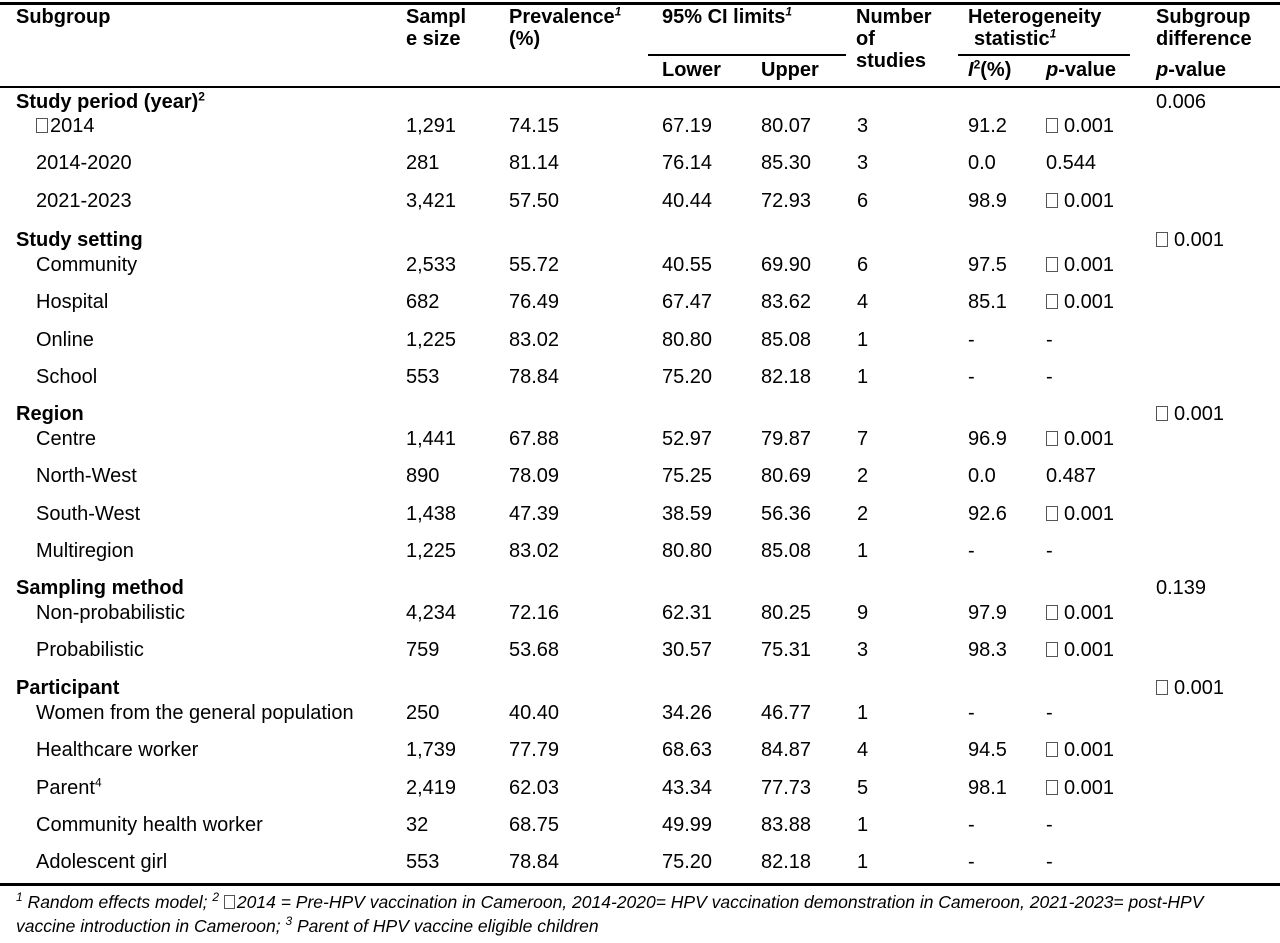  I want to click on row-subgroup-label: South-West, so click(88, 514).